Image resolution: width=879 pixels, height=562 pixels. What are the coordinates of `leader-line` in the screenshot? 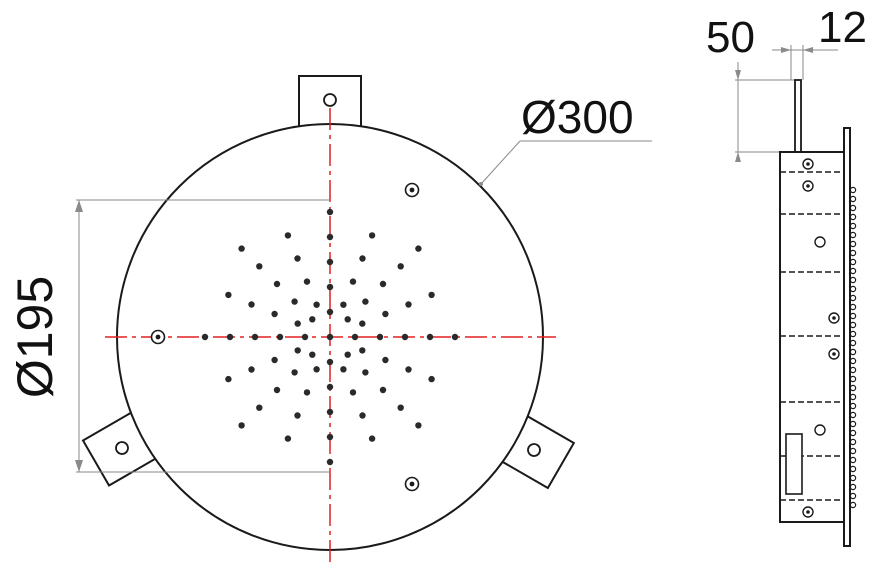 It's located at (500, 162).